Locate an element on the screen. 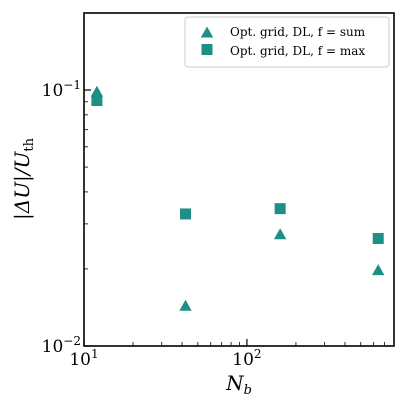 Image resolution: width=407 pixels, height=407 pixels. legend-label-sum: Opt. grid, DL, f = sum is located at coordinates (298, 32).